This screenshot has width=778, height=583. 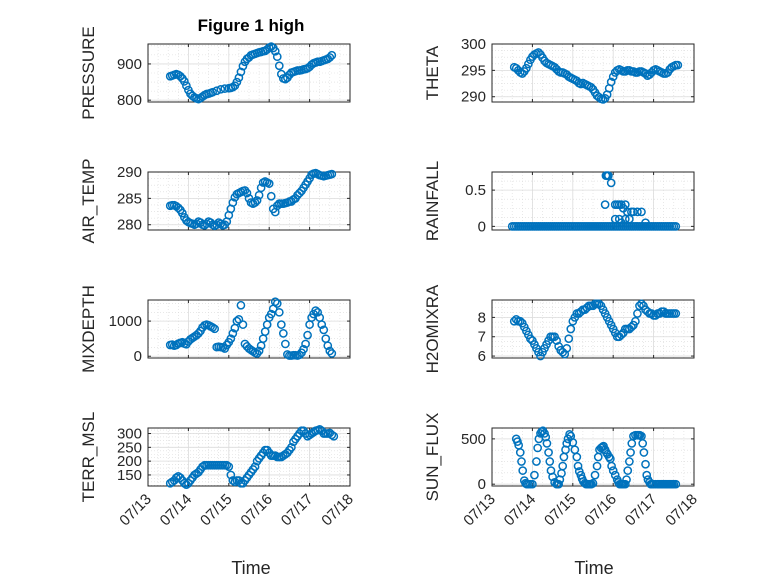 I want to click on y-tick-label: 0.5, so click(x=475, y=190).